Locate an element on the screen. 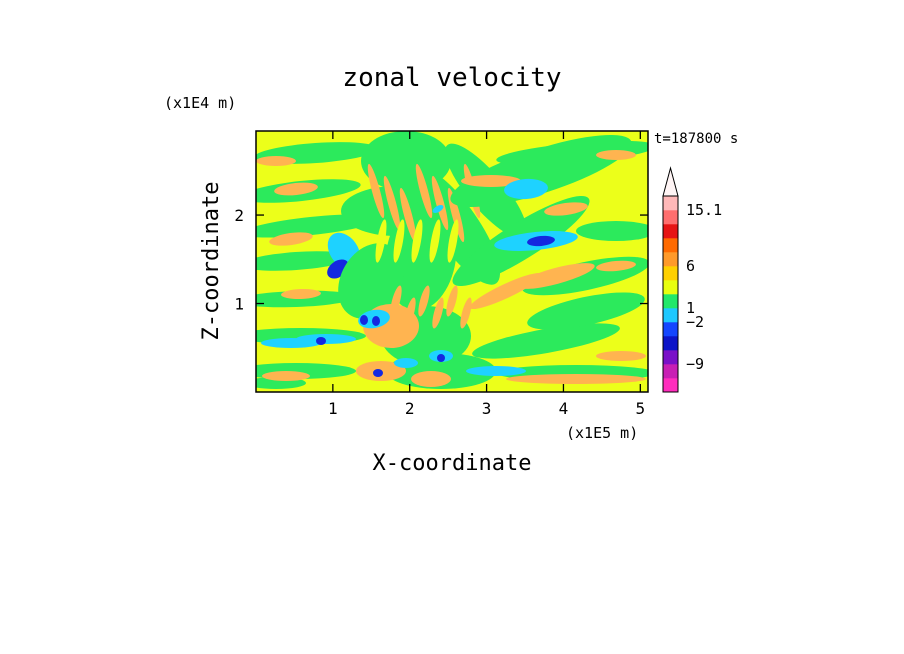  x-axis-label: X-coordinate is located at coordinates (452, 463).